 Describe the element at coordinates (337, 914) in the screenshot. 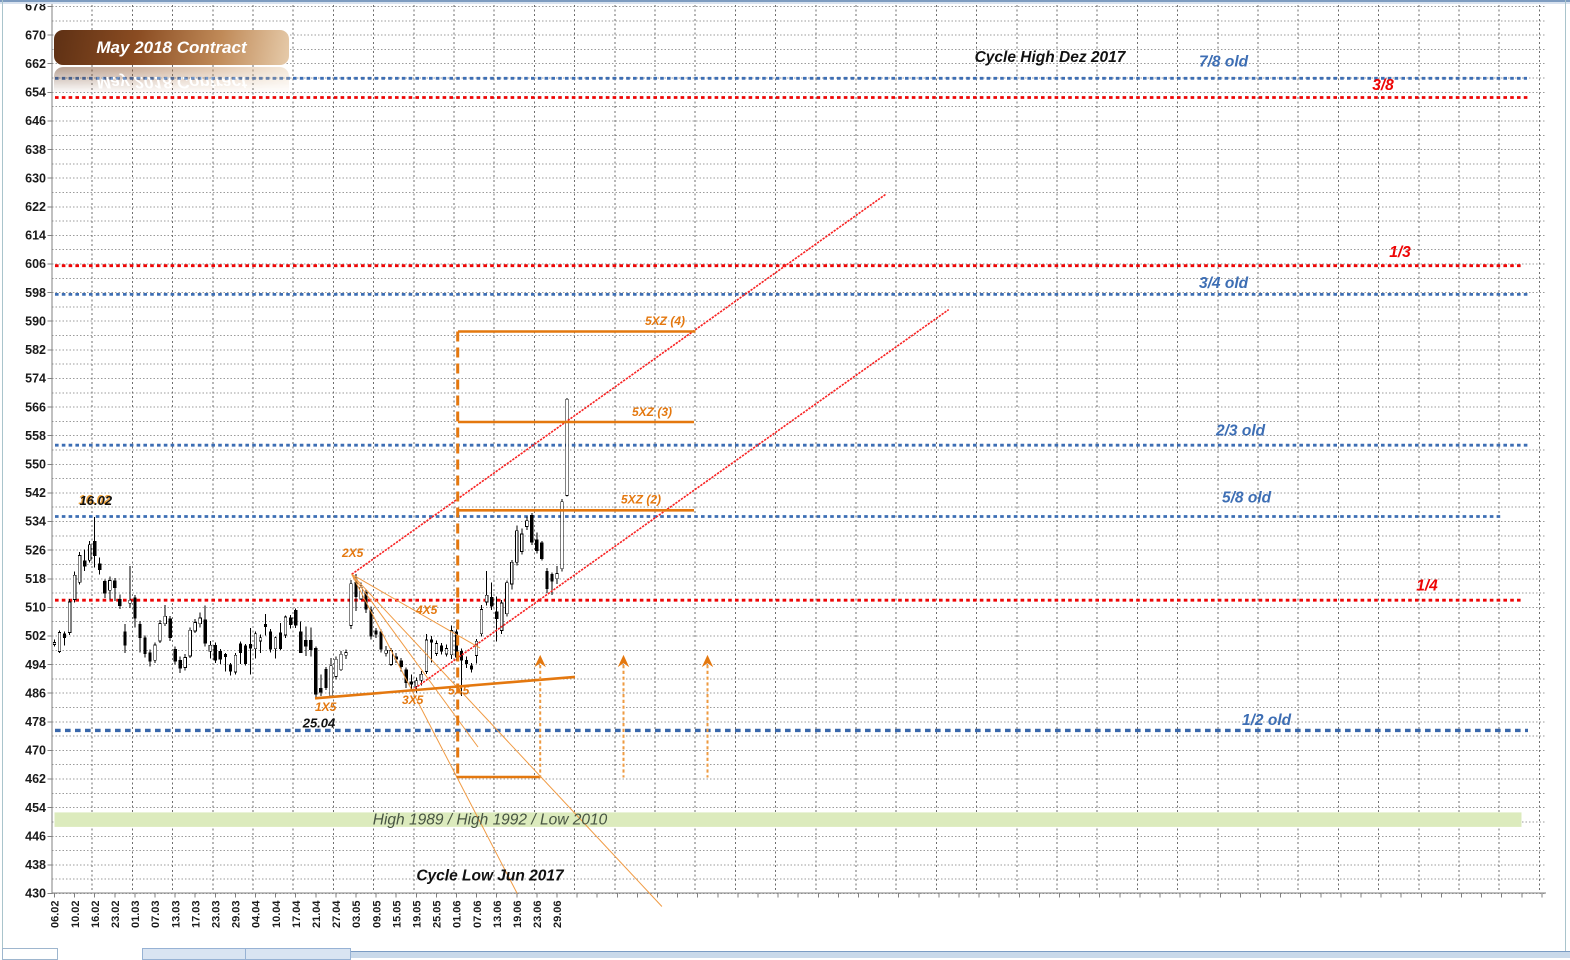

I see `svg-text: 27.04` at that location.